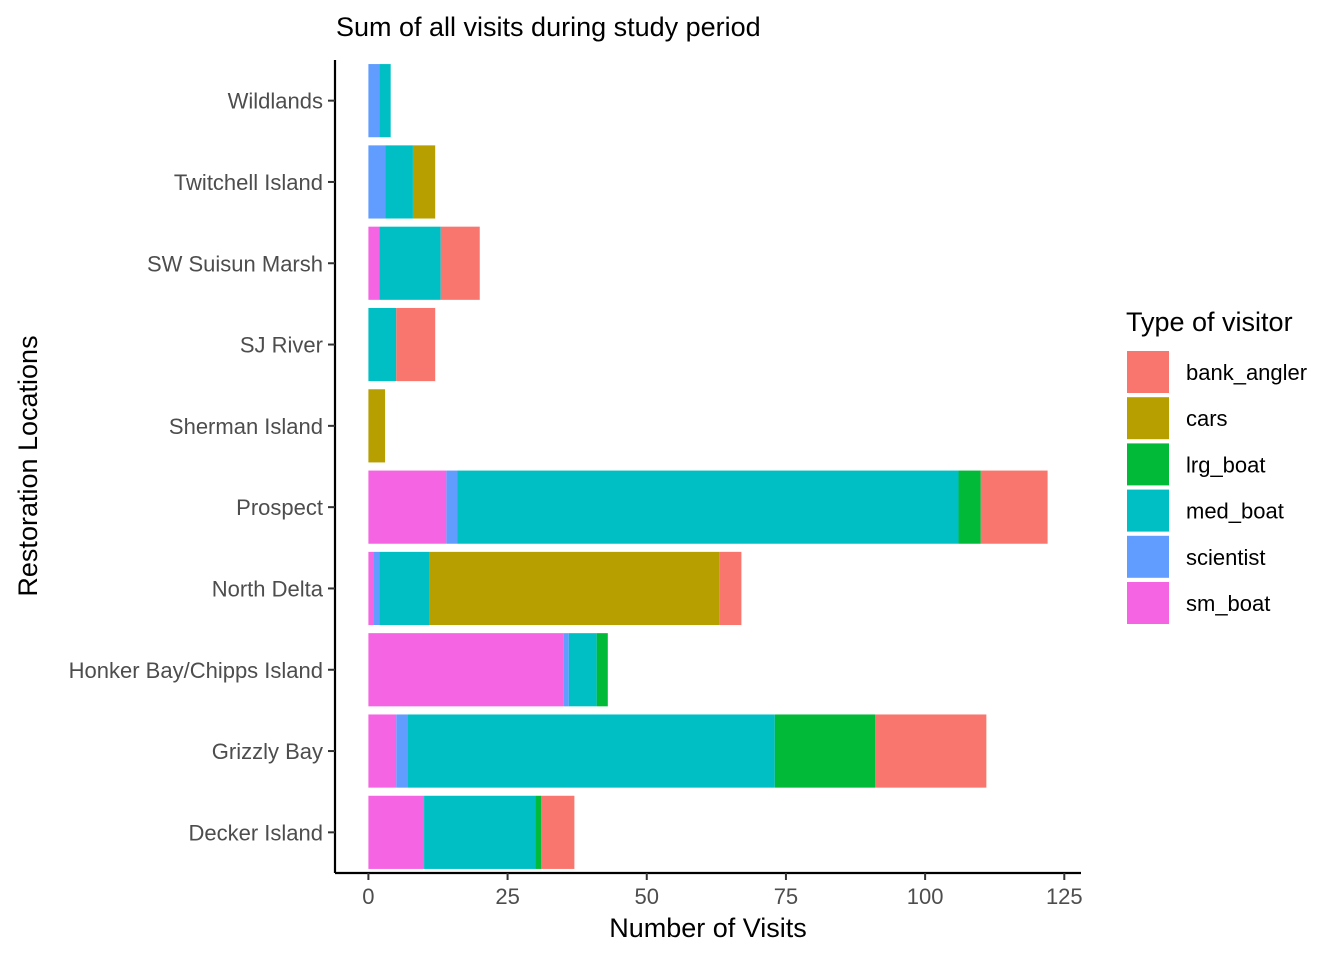 The image size is (1344, 960). Describe the element at coordinates (248, 182) in the screenshot. I see `y-tick-label: Twitchell Island` at that location.